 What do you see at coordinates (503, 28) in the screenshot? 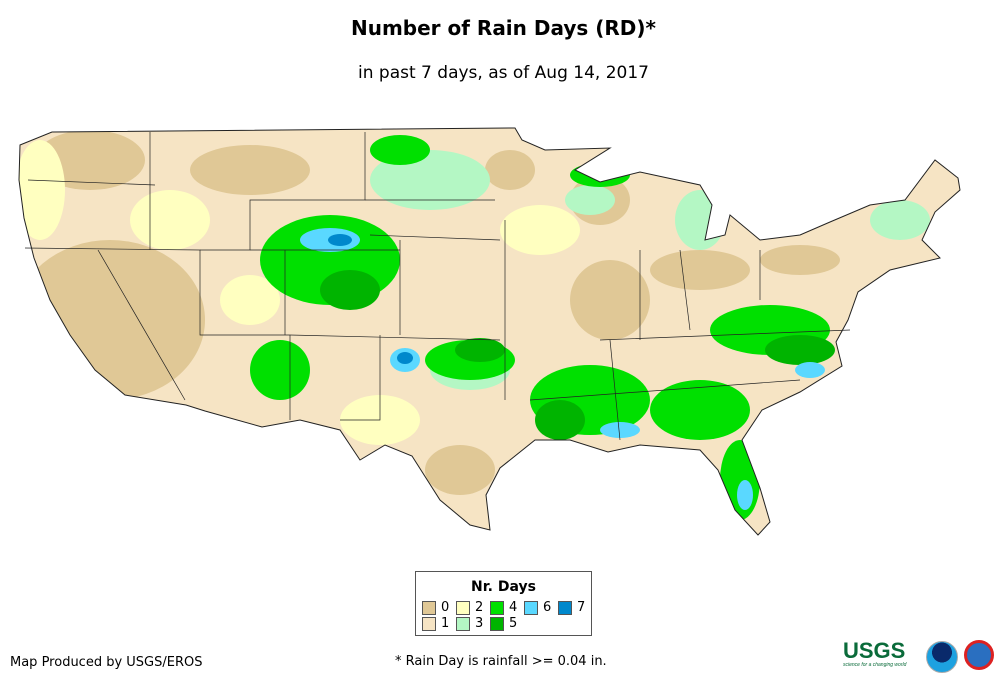
I see `map-title: Number of Rain Days (RD)*` at bounding box center [503, 28].